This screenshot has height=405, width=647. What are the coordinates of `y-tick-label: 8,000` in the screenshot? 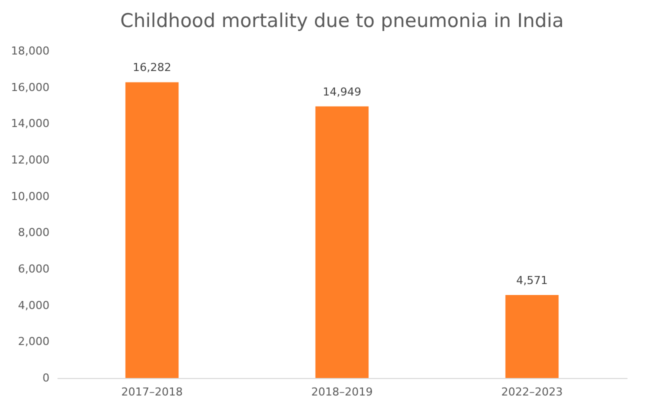 It's located at (34, 233).